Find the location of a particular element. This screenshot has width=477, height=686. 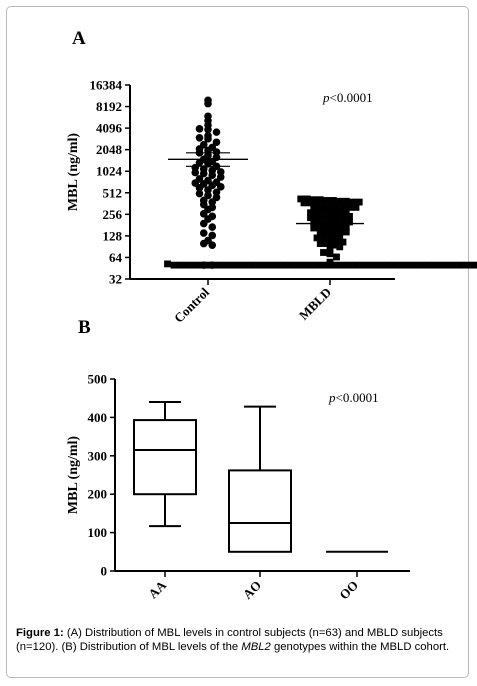

panel-a-pvalue: p<0.0001 is located at coordinates (347, 97).